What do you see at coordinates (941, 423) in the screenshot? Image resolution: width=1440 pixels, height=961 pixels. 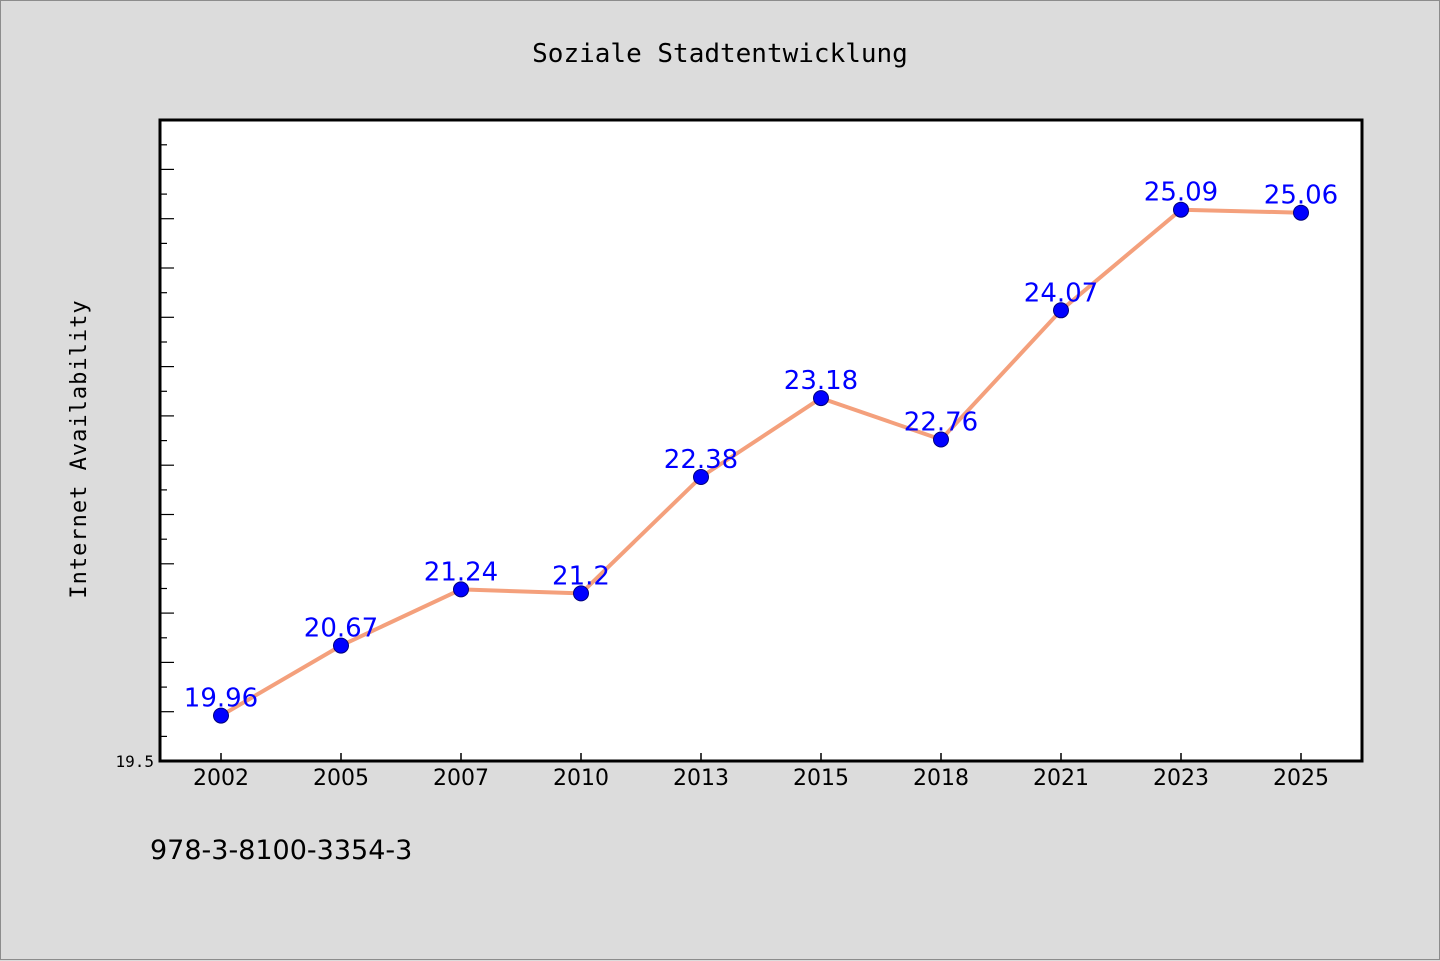 I see `data-label: 22.76` at bounding box center [941, 423].